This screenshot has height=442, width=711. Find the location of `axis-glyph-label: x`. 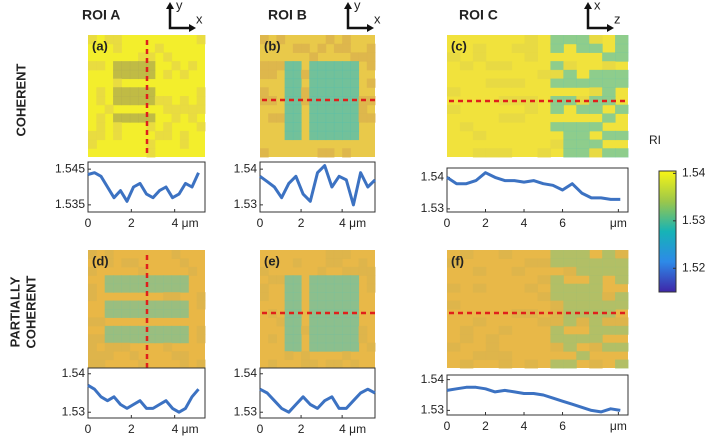

axis-glyph-label: x is located at coordinates (597, 6).